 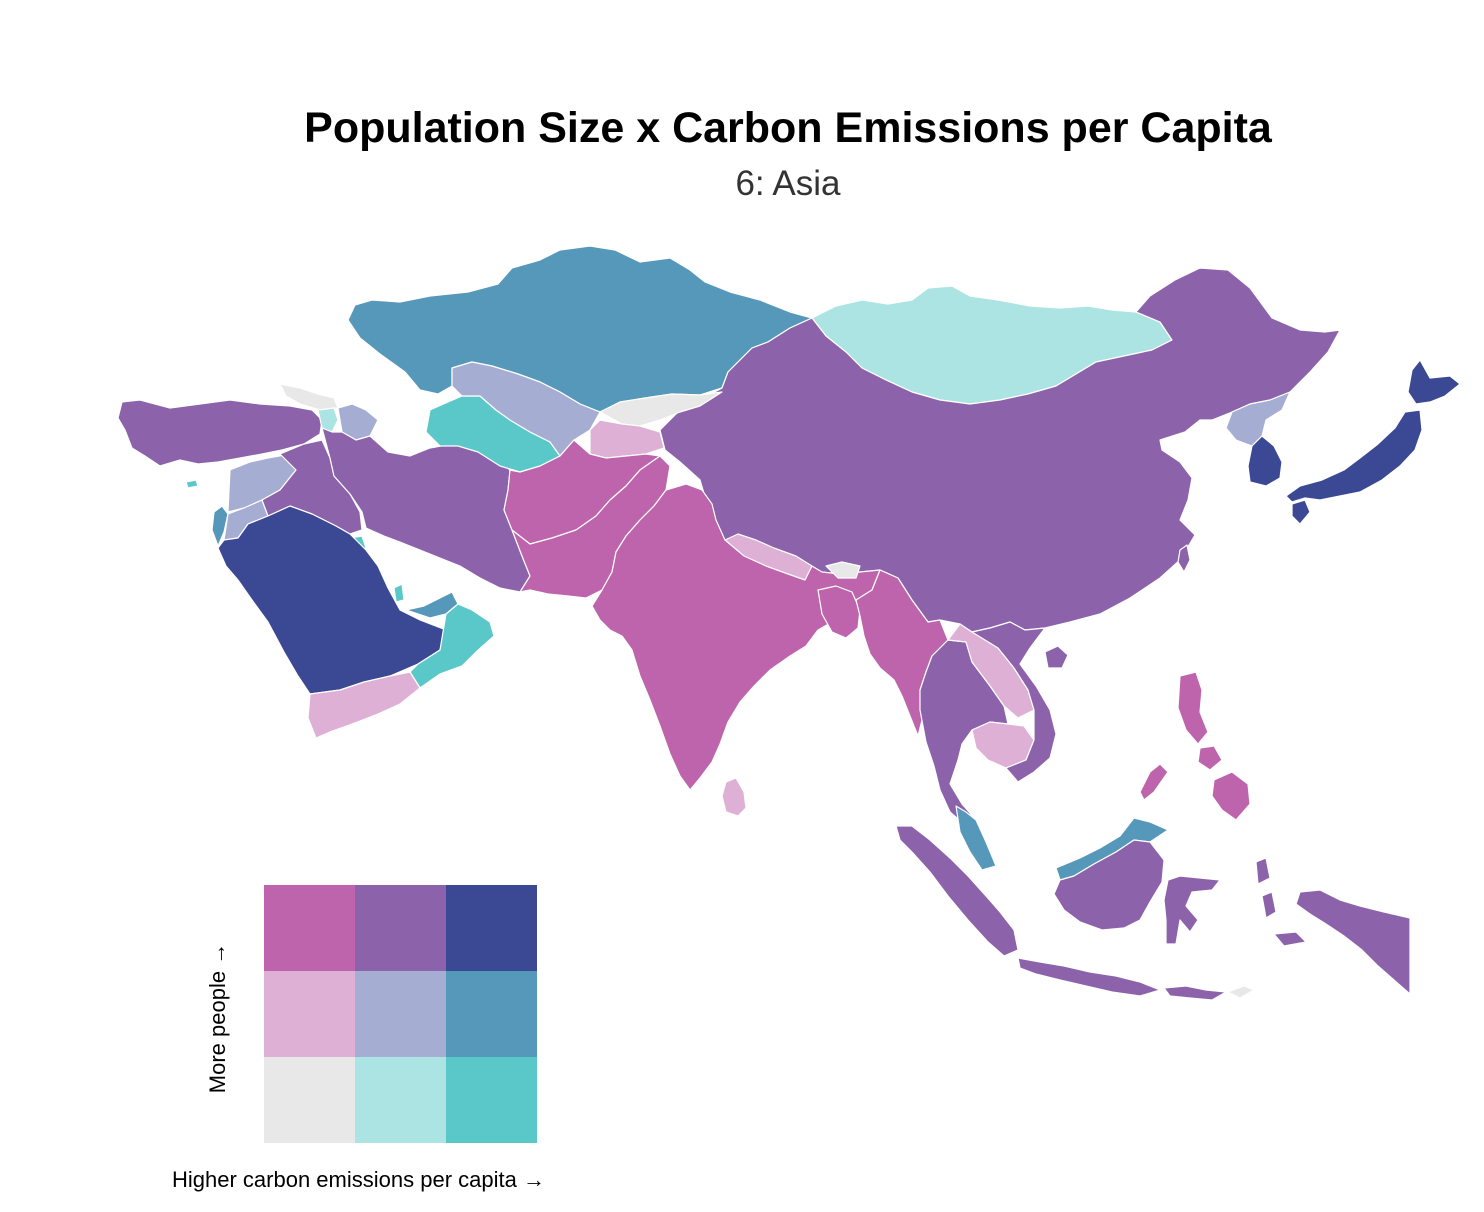 I want to click on country-indonesia-maluku, so click(x=1269, y=905).